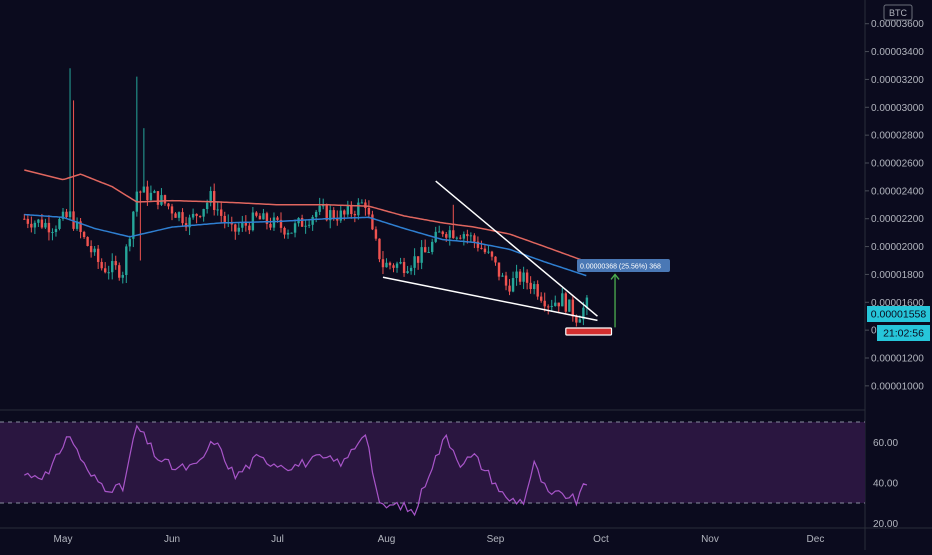  I want to click on measure-label: 0.00000368 (25.56%) 368, so click(623, 265).